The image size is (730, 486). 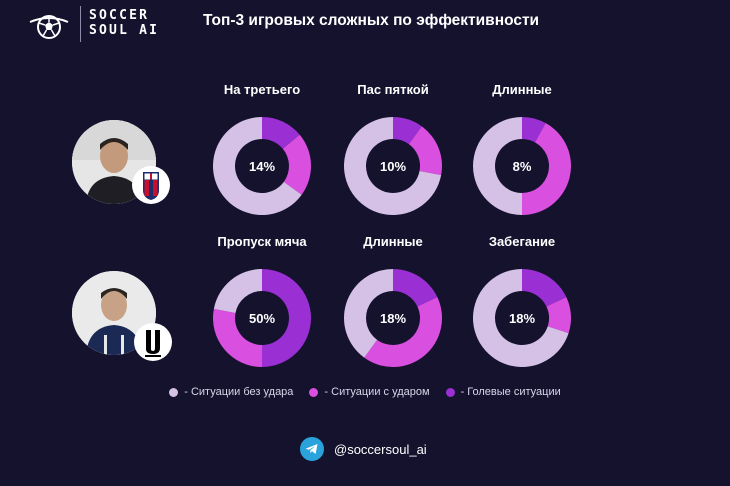 What do you see at coordinates (393, 89) in the screenshot?
I see `chart-title: Пас пяткой` at bounding box center [393, 89].